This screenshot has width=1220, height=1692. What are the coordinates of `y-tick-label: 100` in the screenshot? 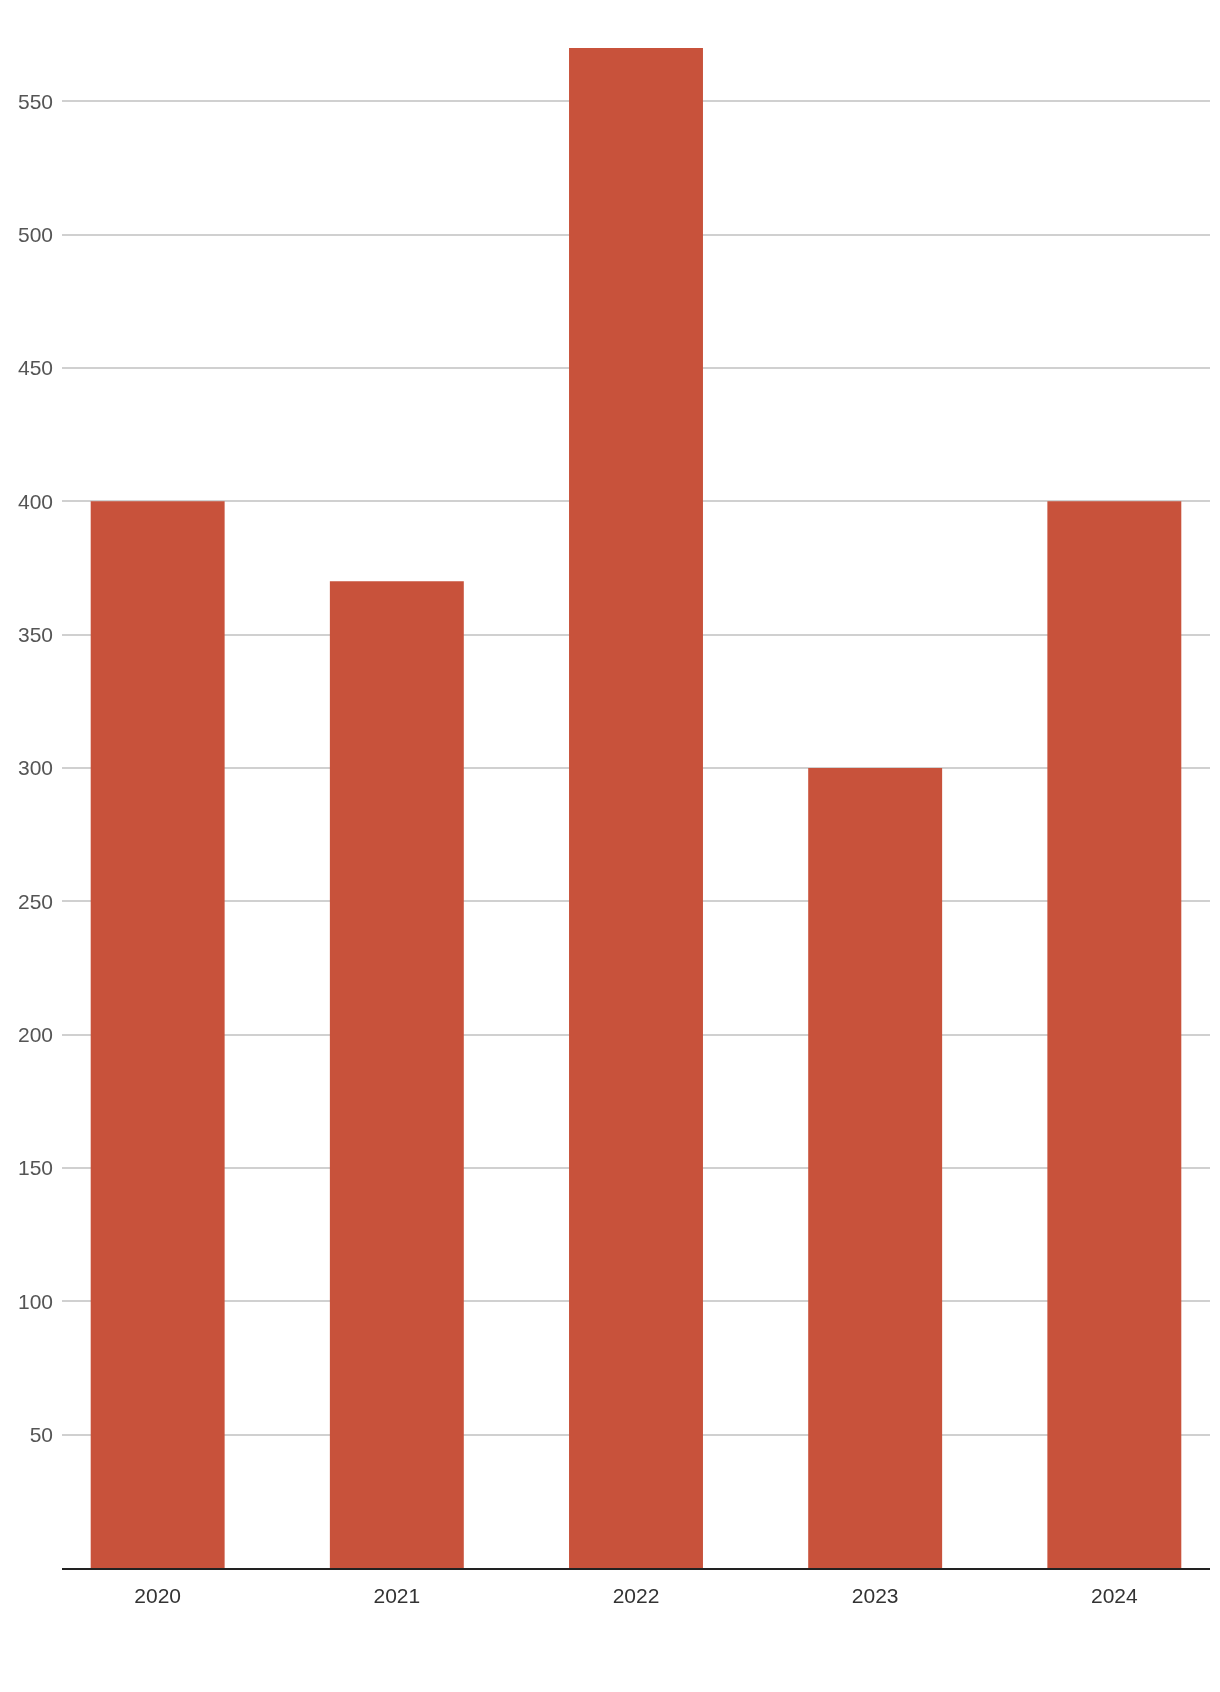 It's located at (35, 1301).